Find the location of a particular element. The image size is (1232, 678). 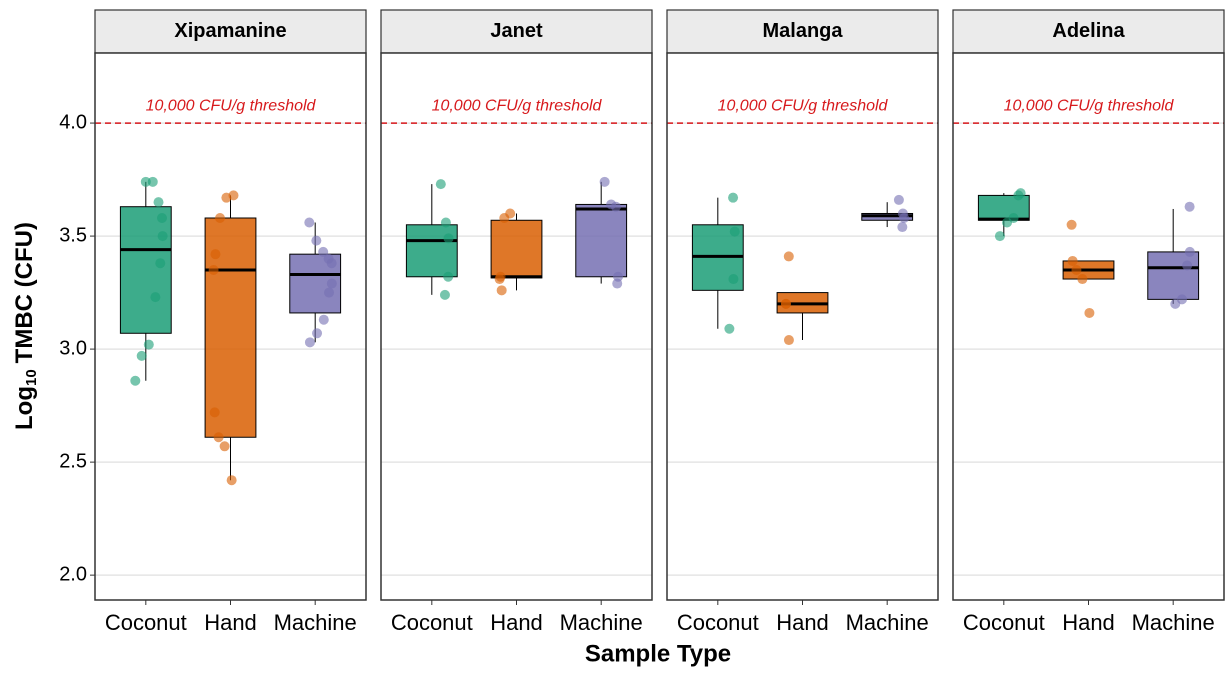

y-axis-title-part: Log is located at coordinates (24, 408).